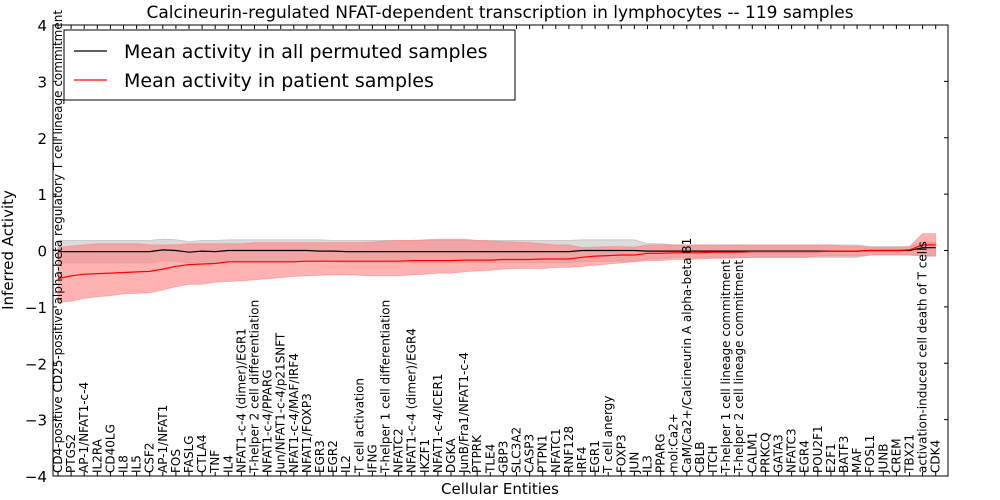 This screenshot has width=1000, height=500. I want to click on x-tick-label: CDK4, so click(936, 456).